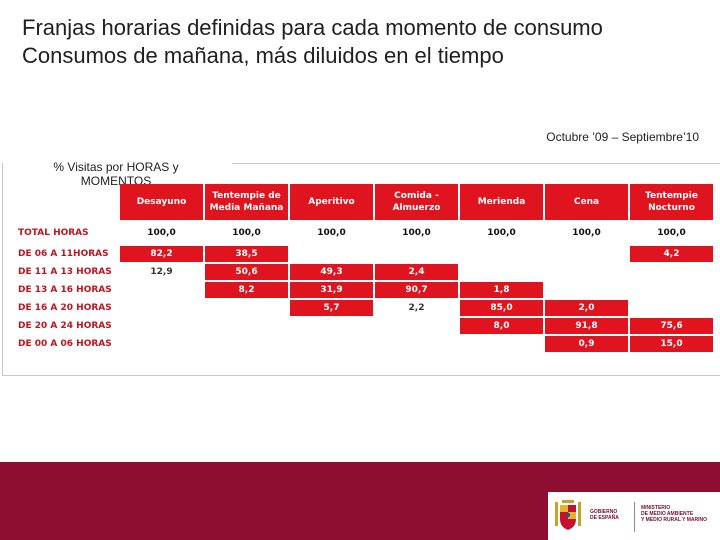 The height and width of the screenshot is (540, 720). What do you see at coordinates (604, 518) in the screenshot?
I see `government-line-2: DE ESPAÑA` at bounding box center [604, 518].